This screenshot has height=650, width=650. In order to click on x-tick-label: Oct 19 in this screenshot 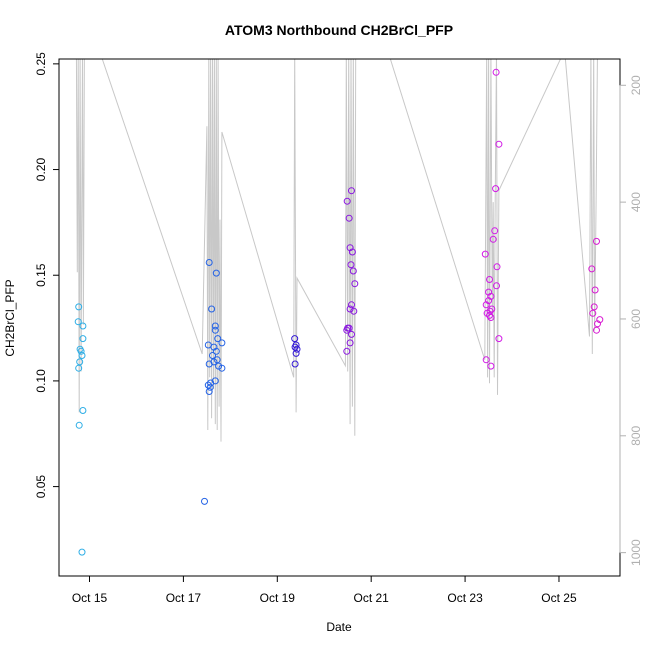, I will do `click(278, 598)`.